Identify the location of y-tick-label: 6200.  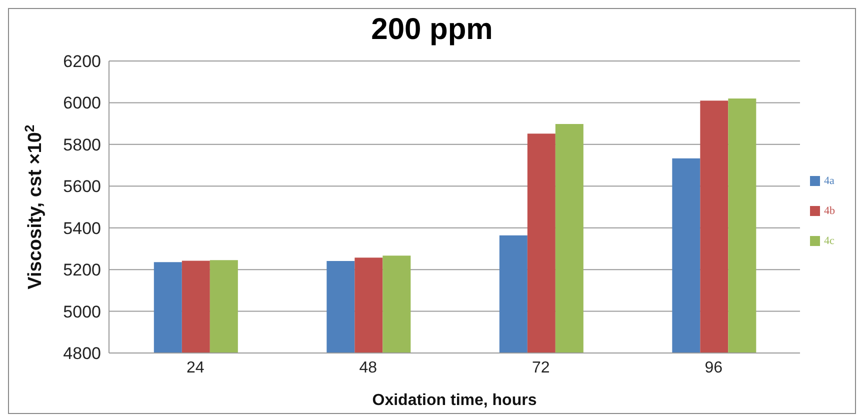
(82, 62).